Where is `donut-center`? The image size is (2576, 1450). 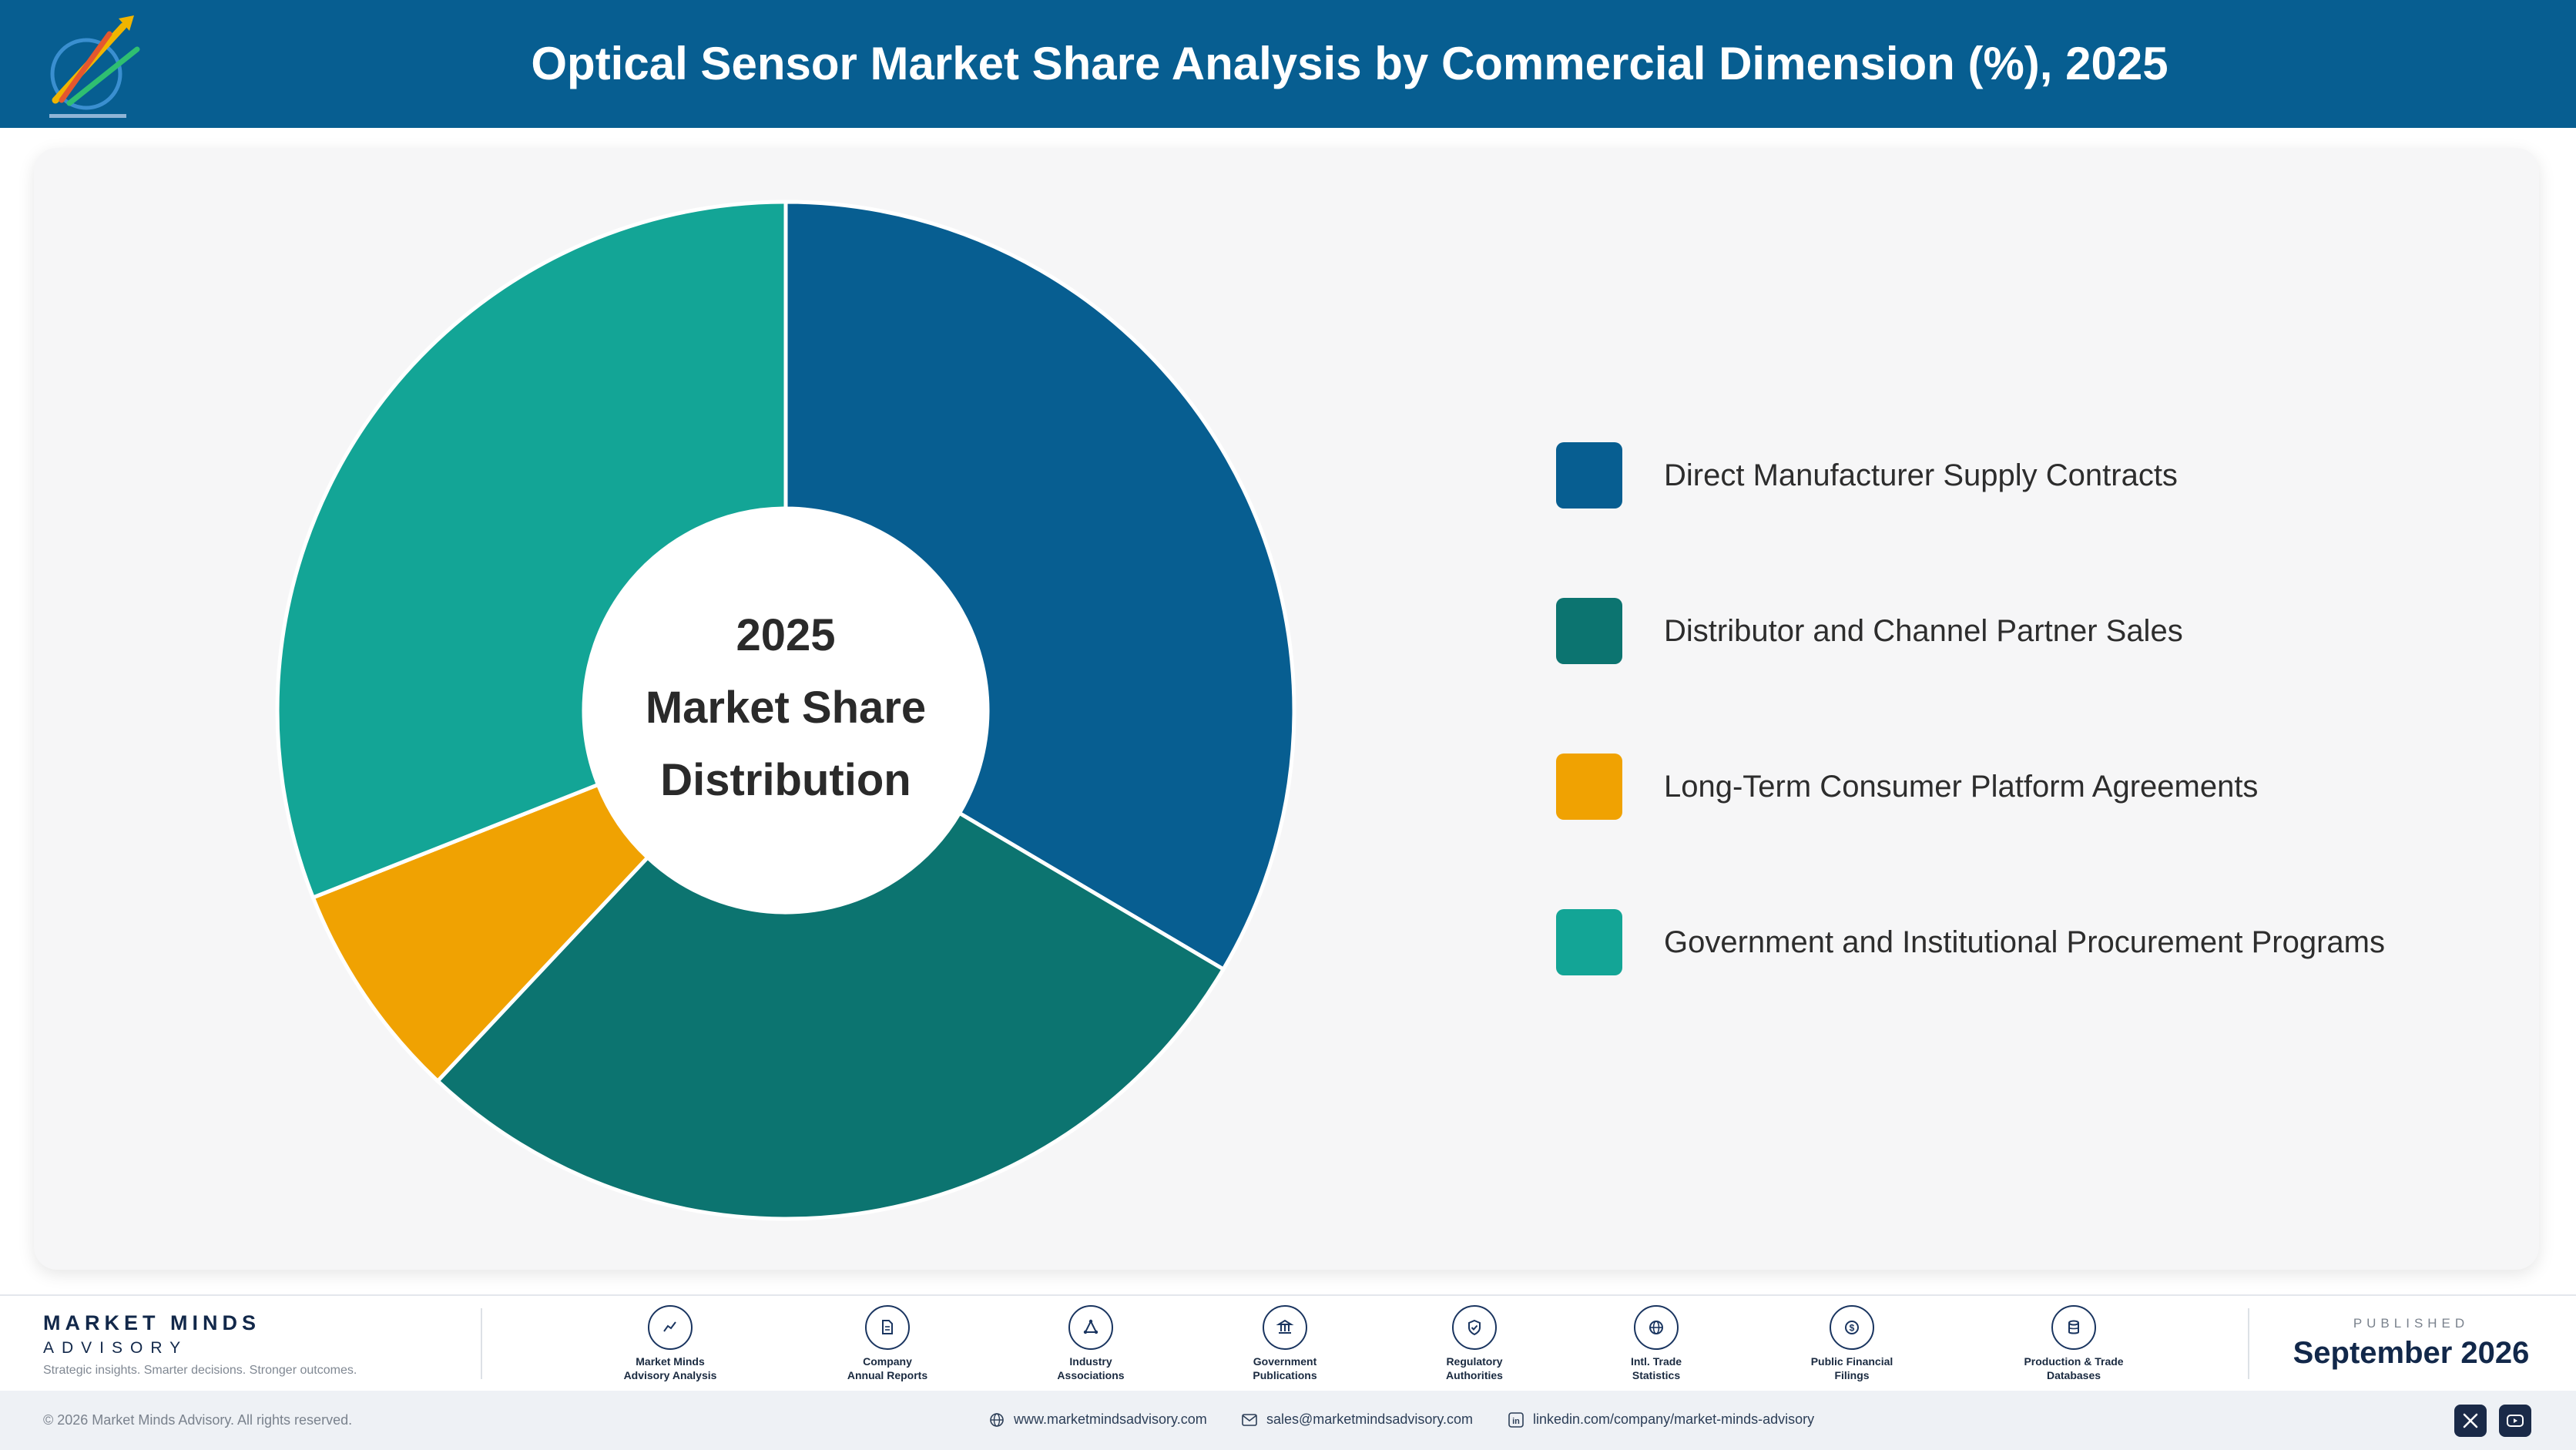
donut-center is located at coordinates (786, 710).